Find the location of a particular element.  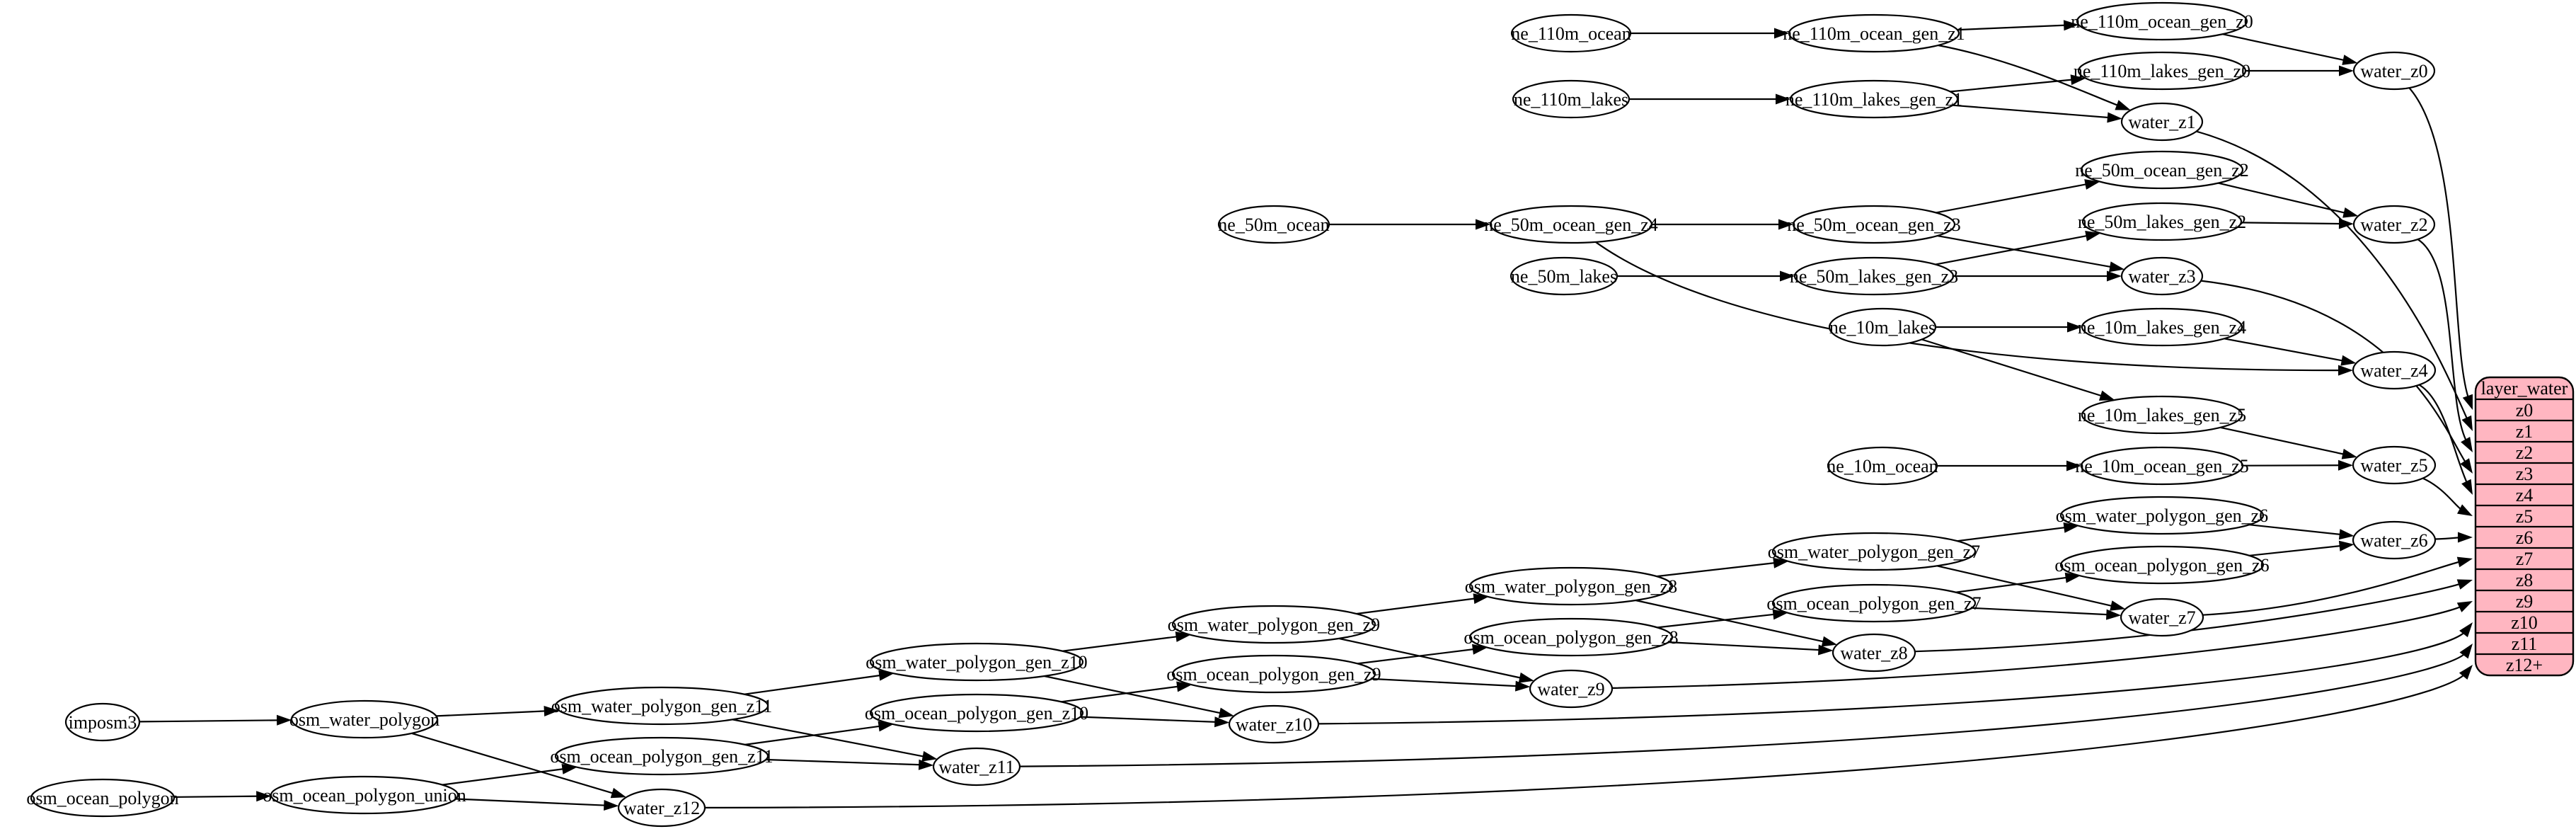

node-label-water_z8: water_z8 is located at coordinates (1873, 653).